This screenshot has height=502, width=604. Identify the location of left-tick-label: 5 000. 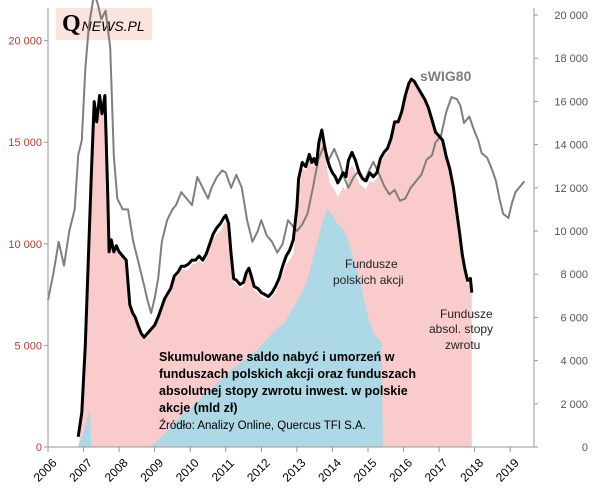
(28, 346).